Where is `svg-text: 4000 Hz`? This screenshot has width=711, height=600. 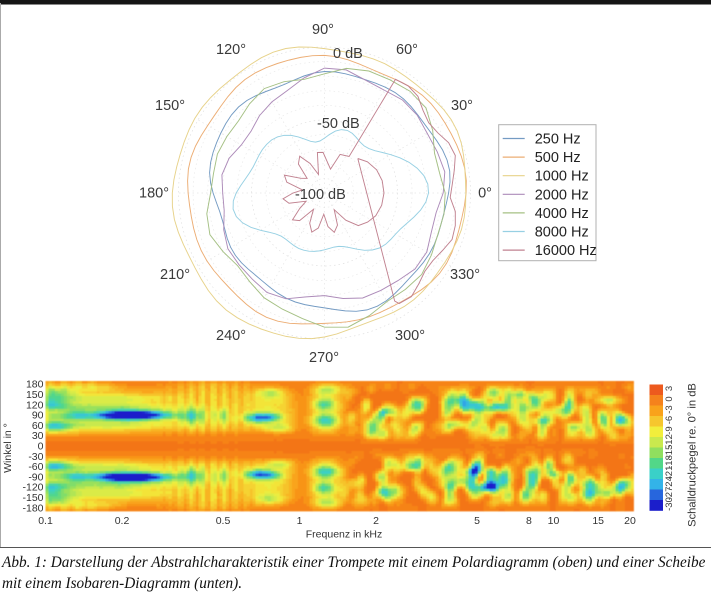
svg-text: 4000 Hz is located at coordinates (562, 214).